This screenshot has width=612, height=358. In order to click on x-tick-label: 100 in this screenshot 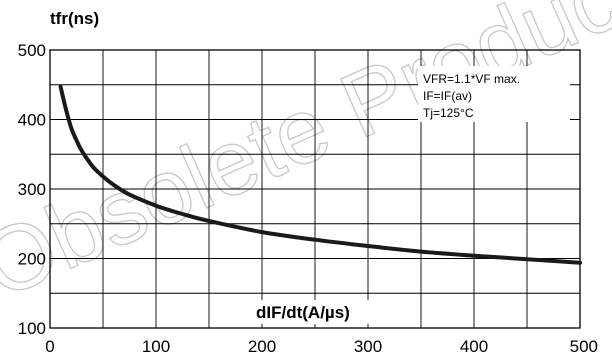, I will do `click(156, 346)`.